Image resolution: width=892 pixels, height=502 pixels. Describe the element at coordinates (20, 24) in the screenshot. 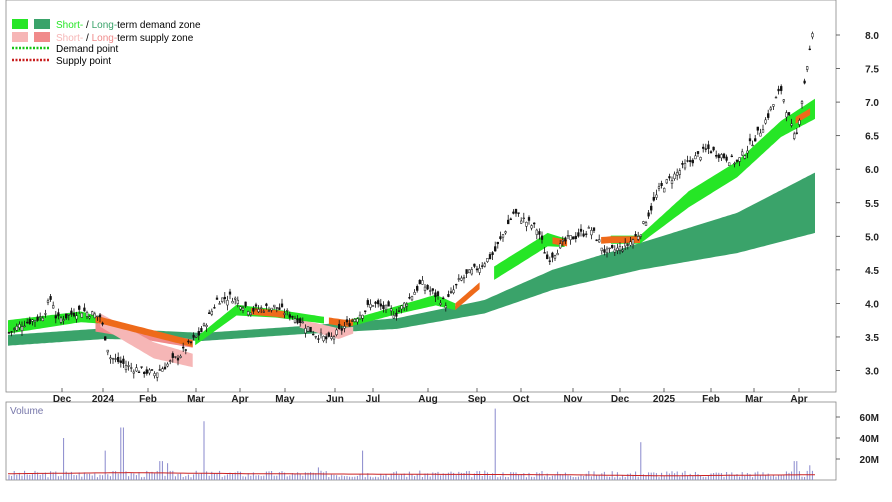

I see `legend-demand-short-swatch` at that location.